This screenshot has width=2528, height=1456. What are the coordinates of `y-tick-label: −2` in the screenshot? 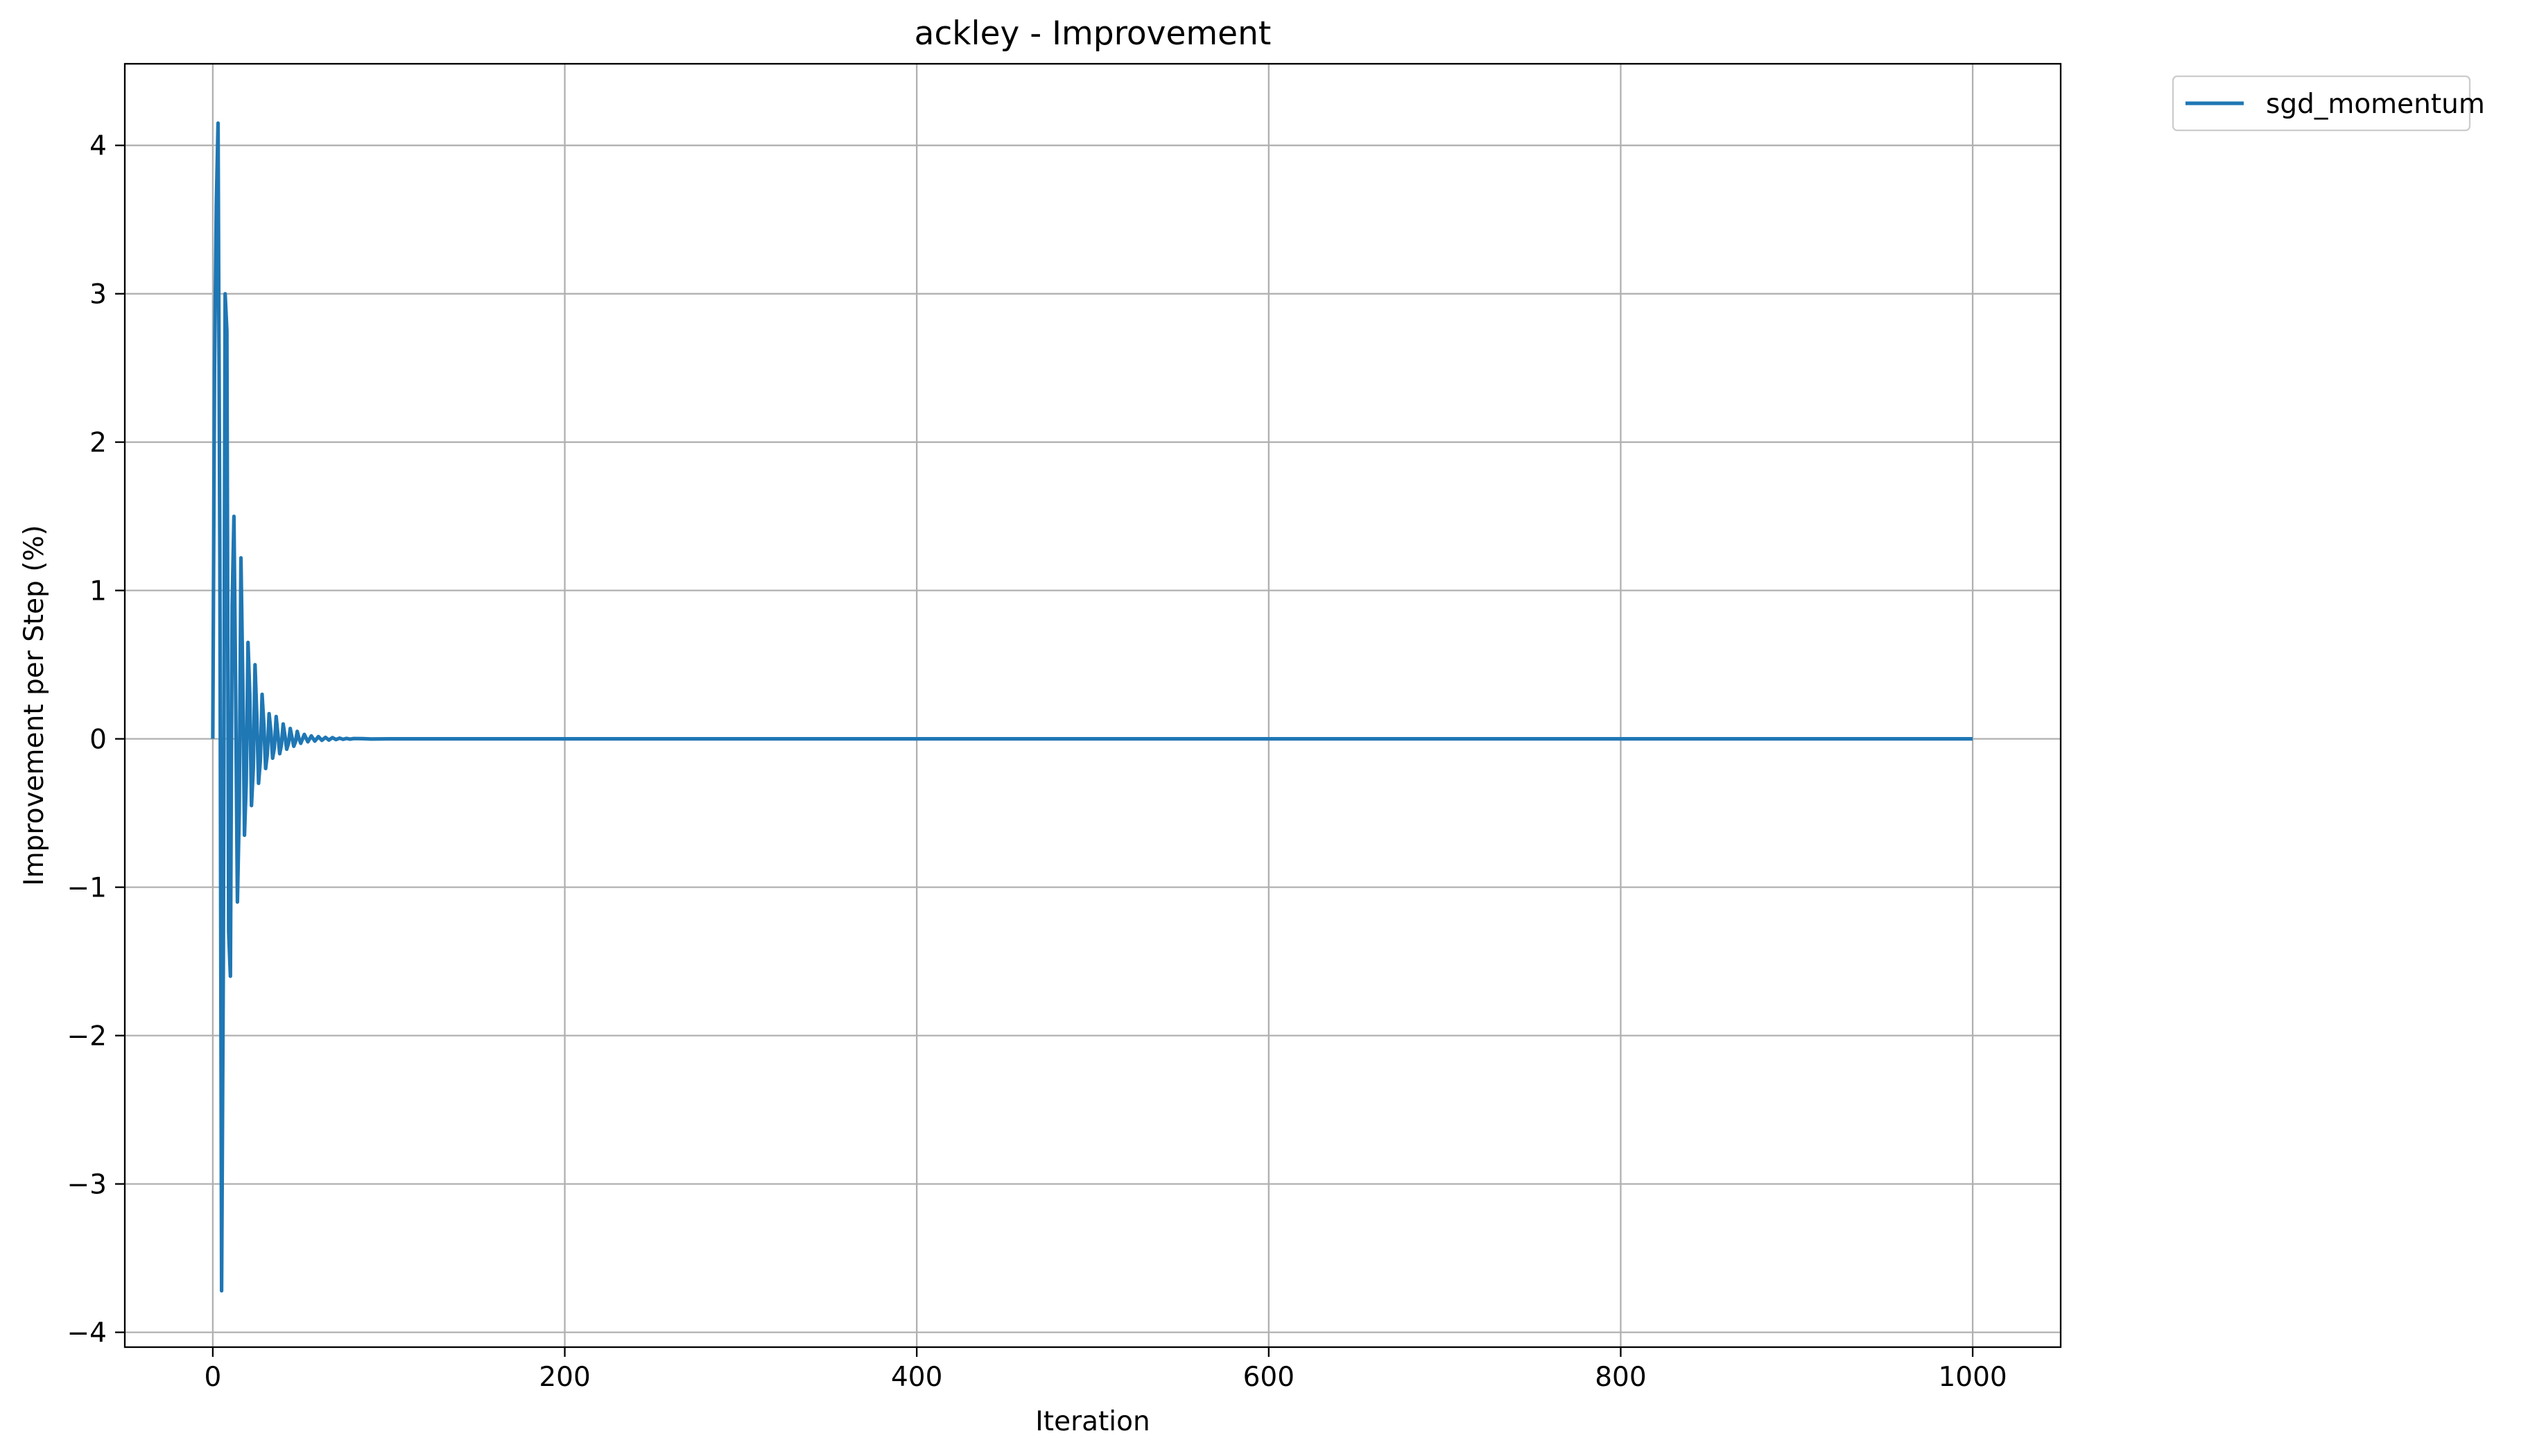 It's located at (87, 1036).